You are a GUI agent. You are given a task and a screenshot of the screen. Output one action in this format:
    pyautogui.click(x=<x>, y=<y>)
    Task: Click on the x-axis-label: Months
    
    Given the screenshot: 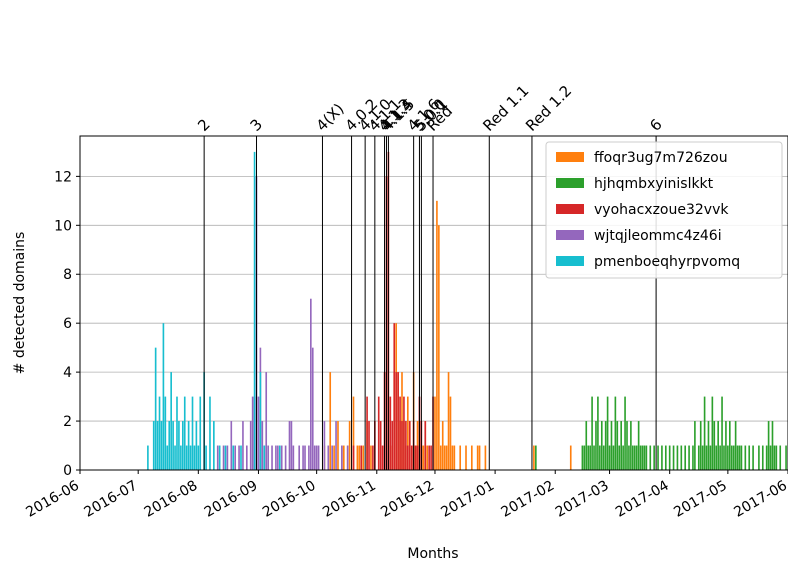 What is the action you would take?
    pyautogui.click(x=432, y=554)
    